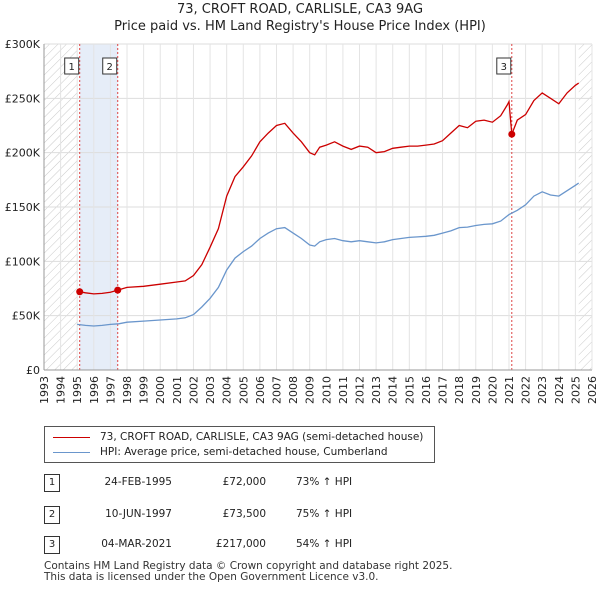 The width and height of the screenshot is (600, 590). What do you see at coordinates (138, 514) in the screenshot?
I see `sale-date: 10-JUN-1997` at bounding box center [138, 514].